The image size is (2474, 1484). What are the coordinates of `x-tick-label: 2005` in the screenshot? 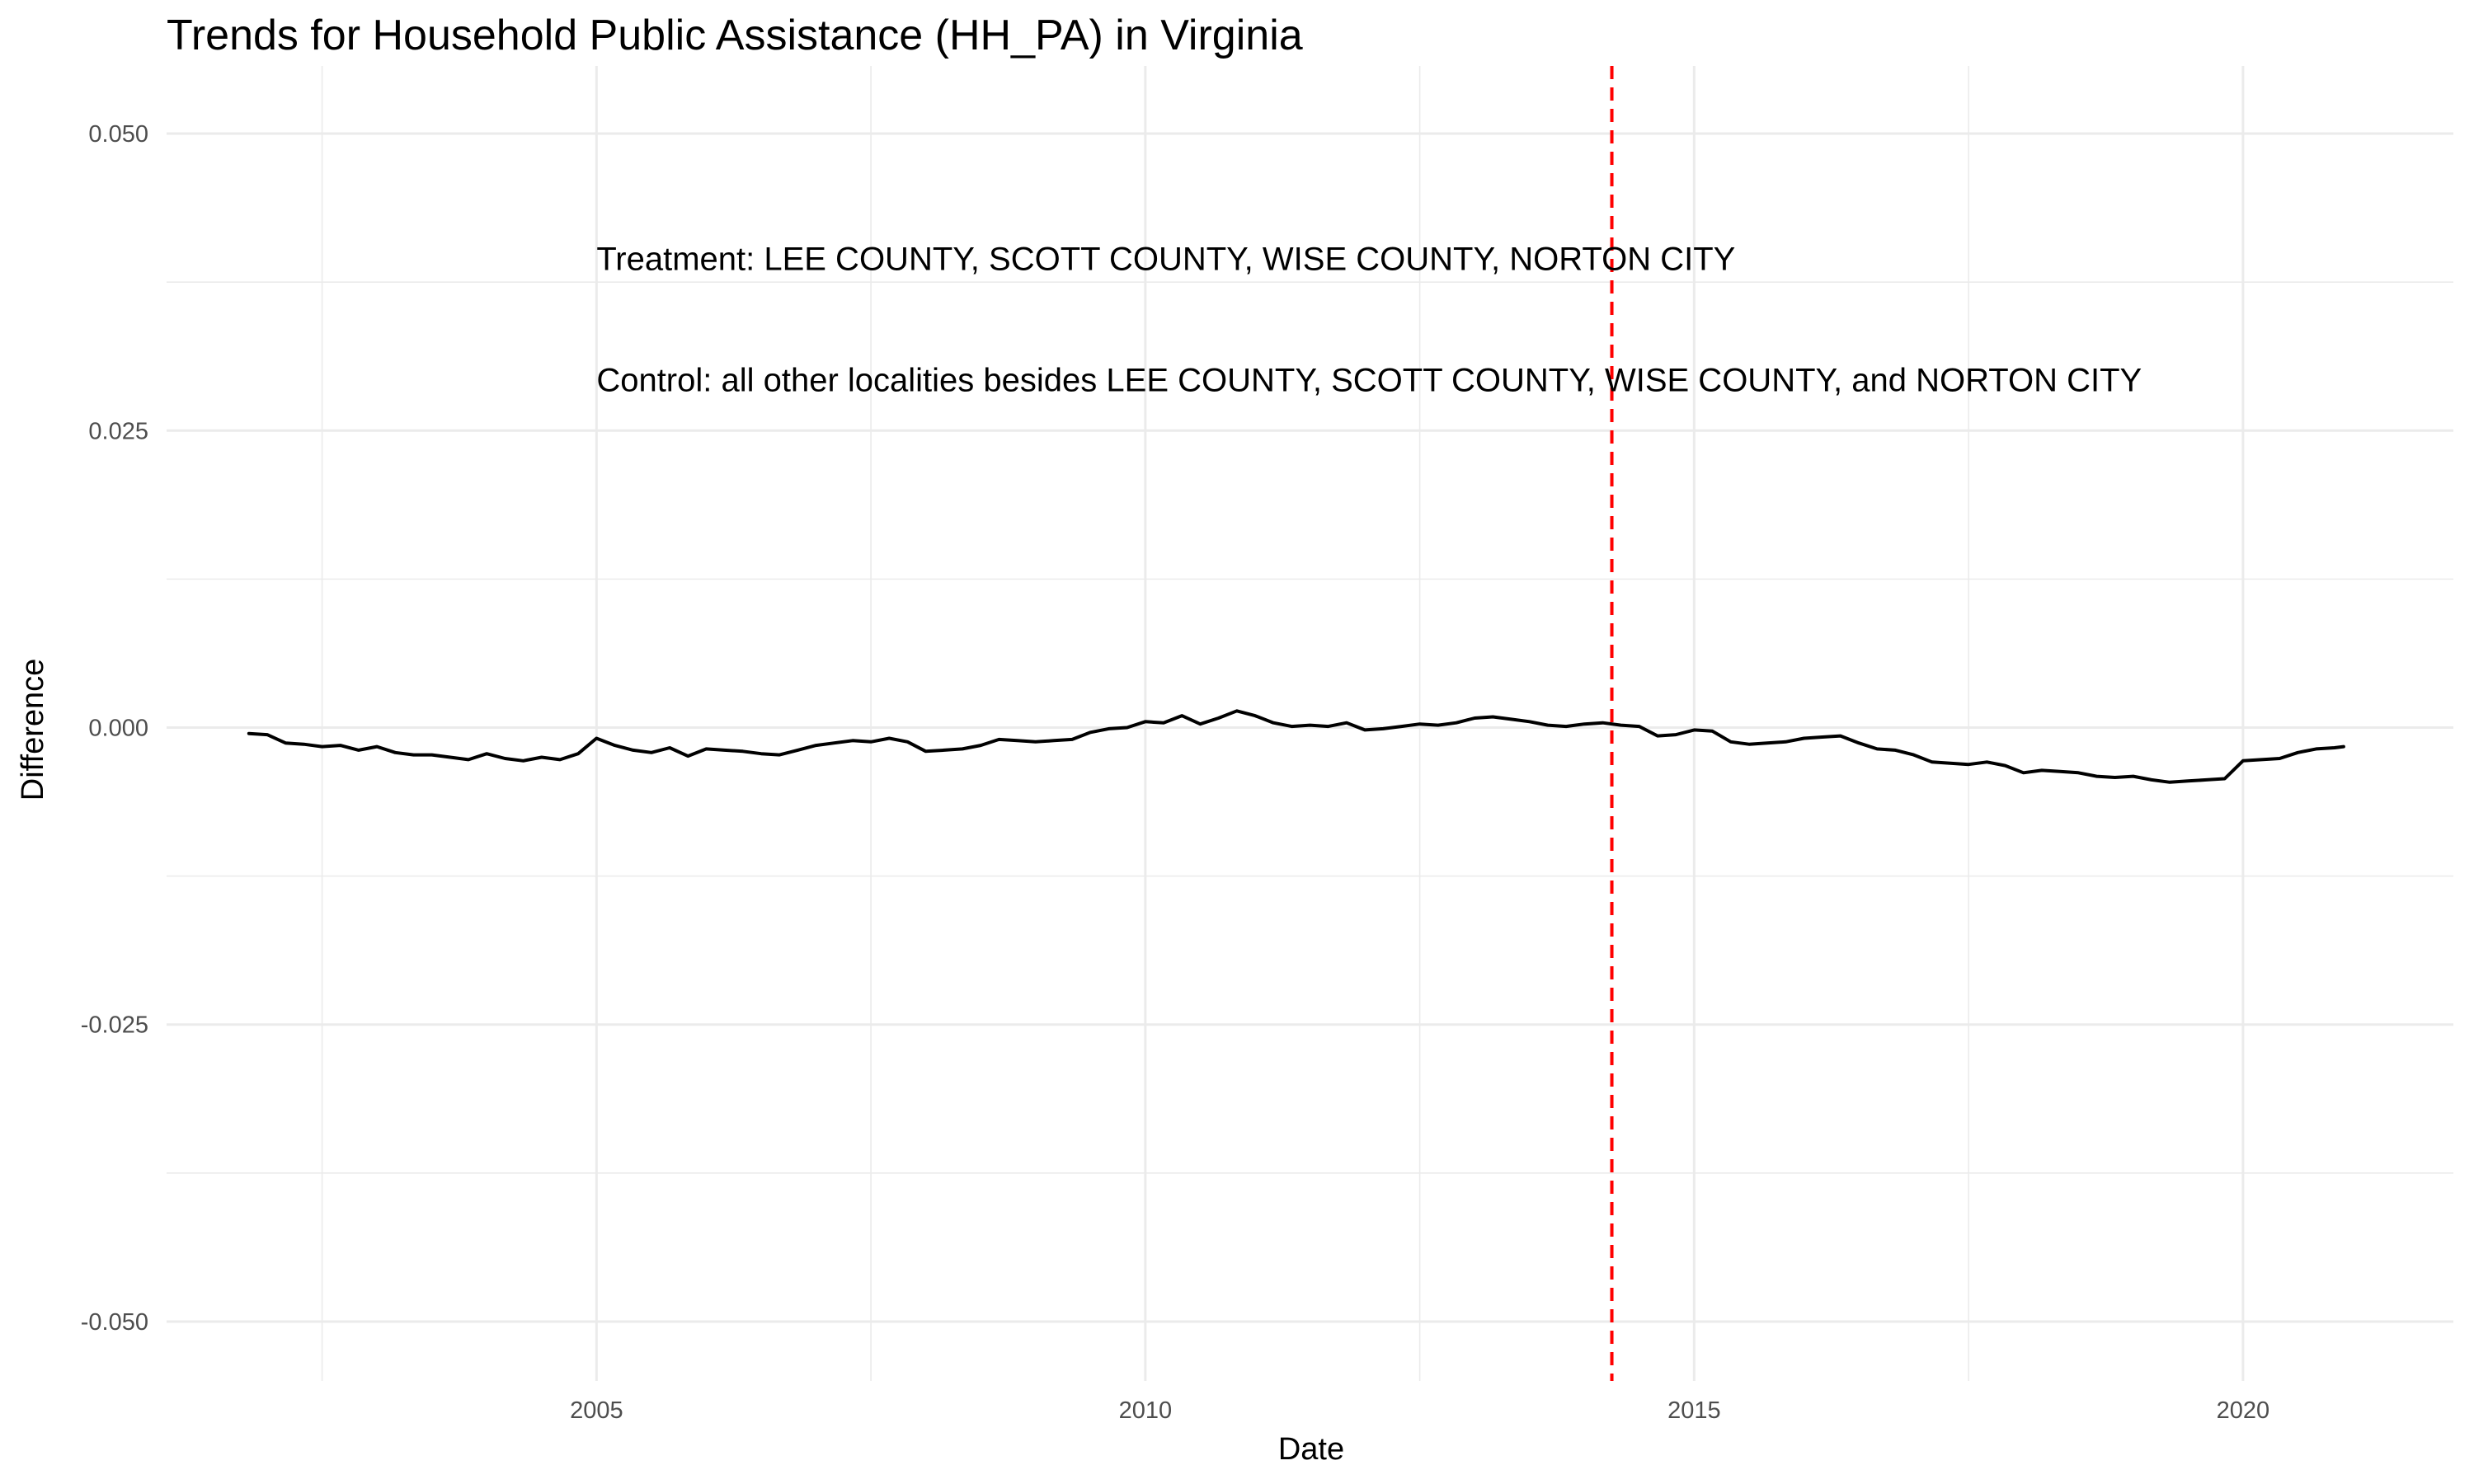 It's located at (596, 1410).